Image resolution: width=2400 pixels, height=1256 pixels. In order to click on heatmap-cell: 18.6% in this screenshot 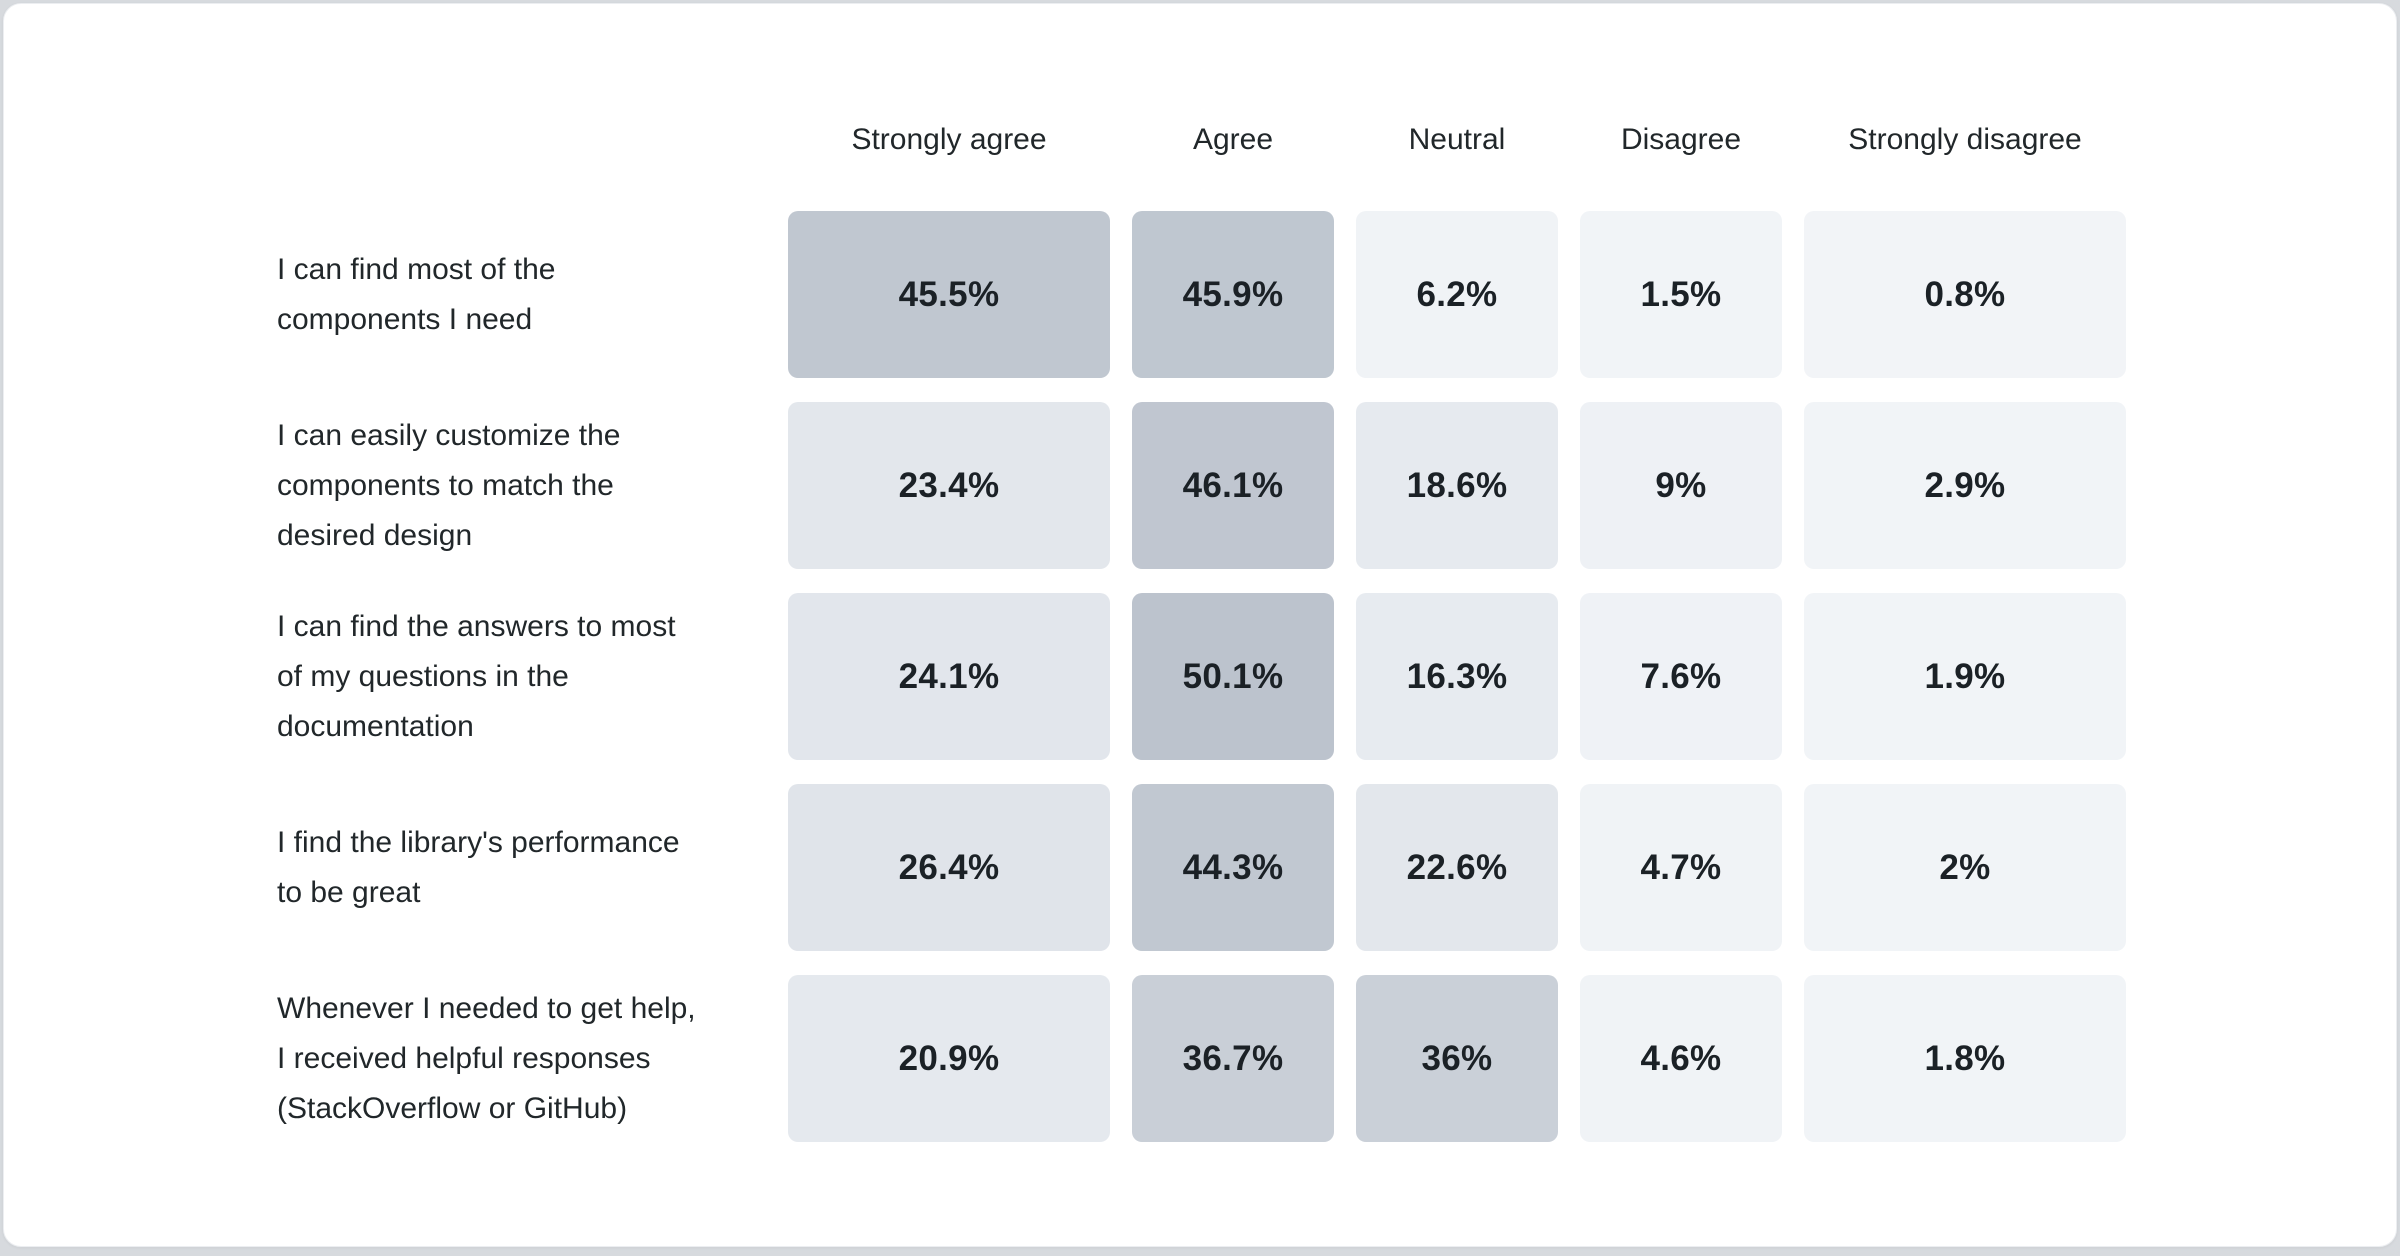, I will do `click(1457, 485)`.